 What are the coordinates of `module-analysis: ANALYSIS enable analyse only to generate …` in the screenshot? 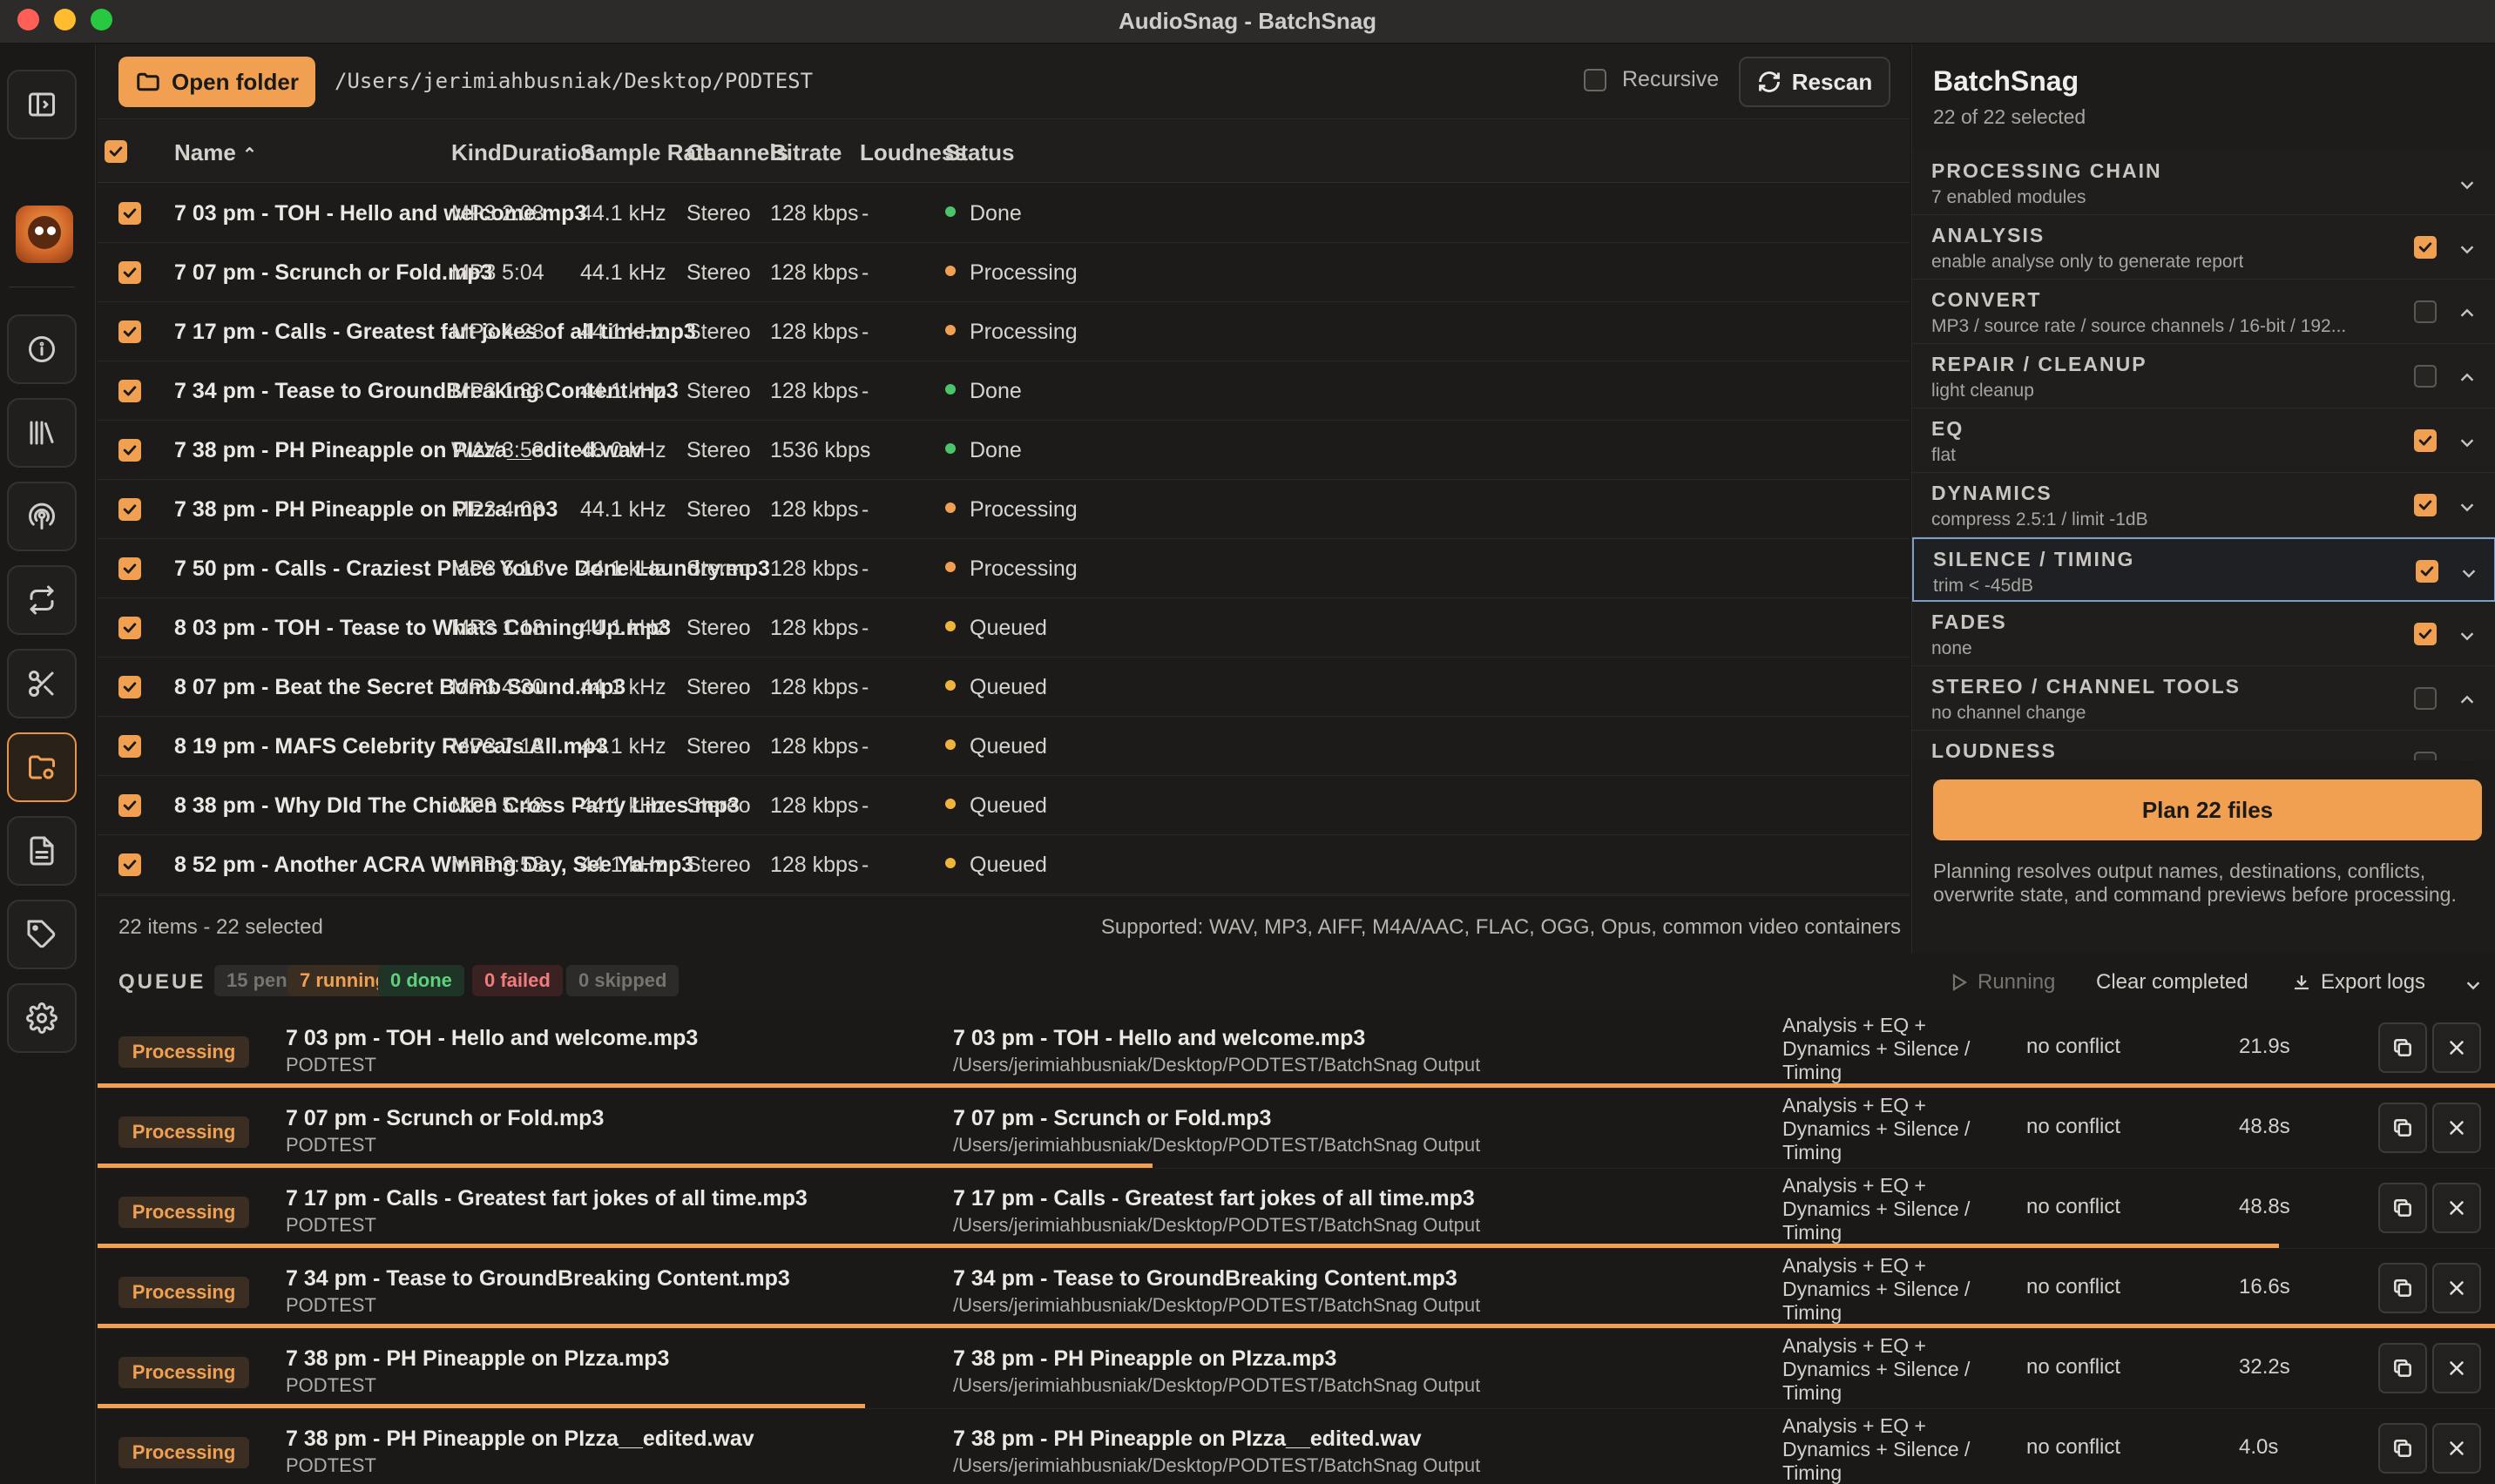 It's located at (2203, 248).